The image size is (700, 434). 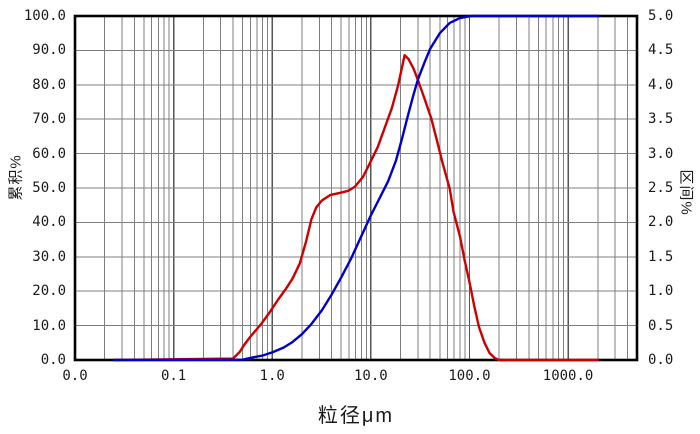 What do you see at coordinates (469, 376) in the screenshot?
I see `x-axis-tick-label: 100.0` at bounding box center [469, 376].